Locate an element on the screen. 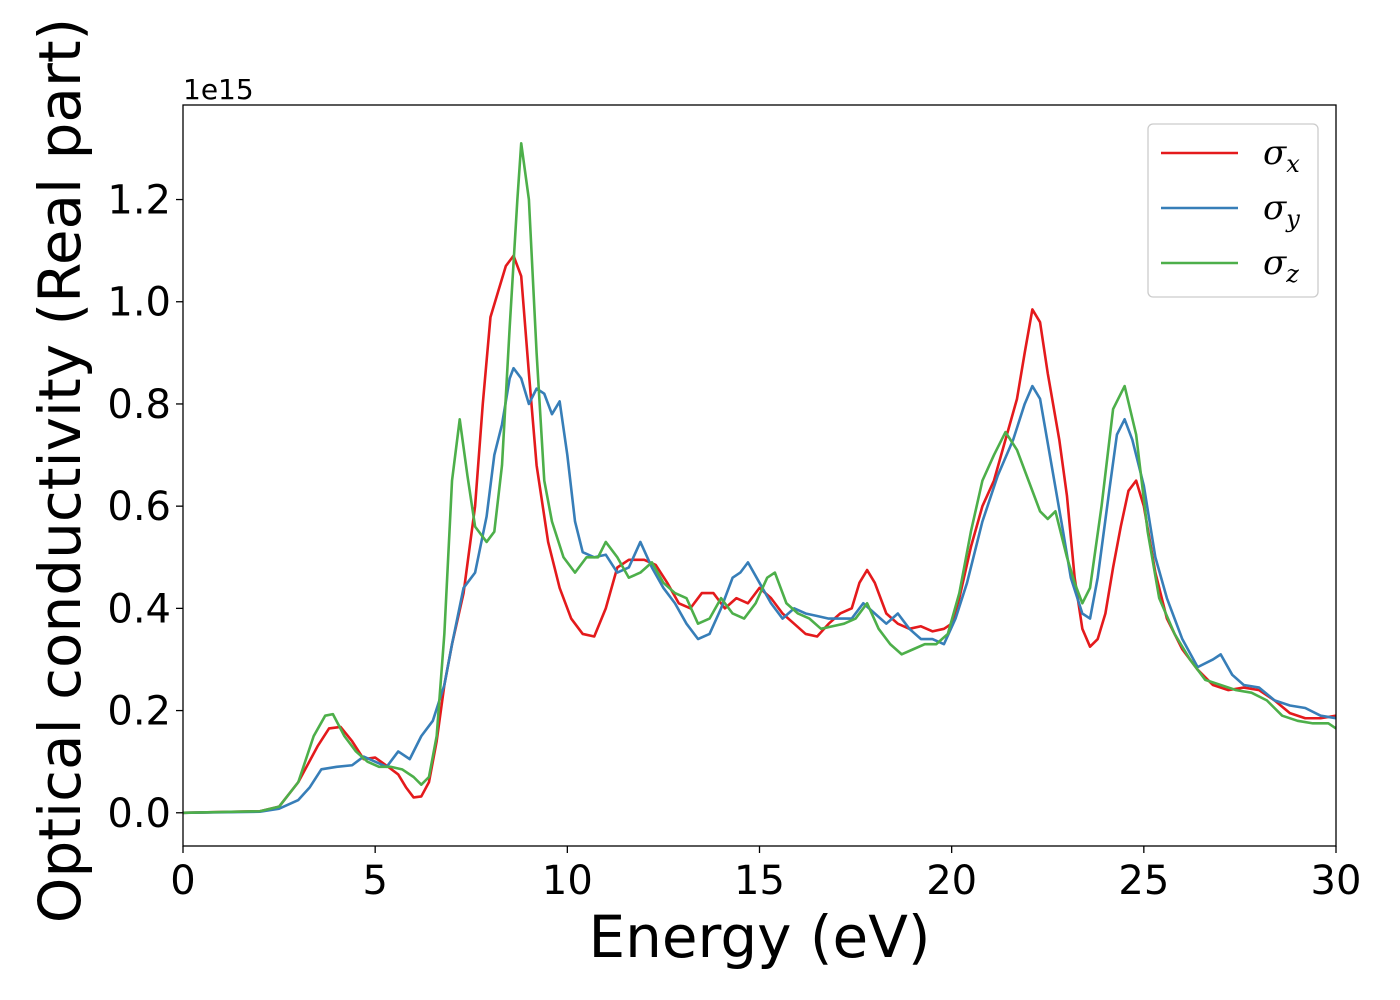  y-axis-offset-label: 1e15 is located at coordinates (218, 89).